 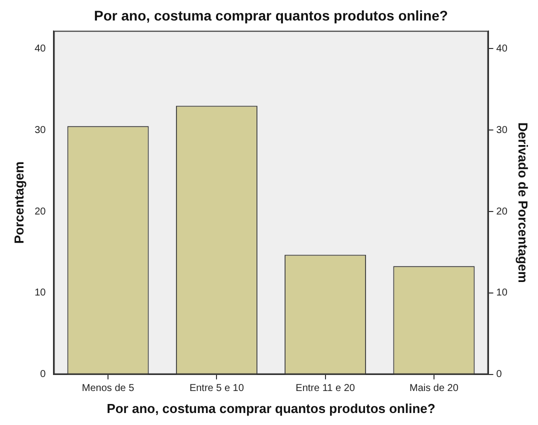 What do you see at coordinates (502, 130) in the screenshot?
I see `y2-tick-label: 30` at bounding box center [502, 130].